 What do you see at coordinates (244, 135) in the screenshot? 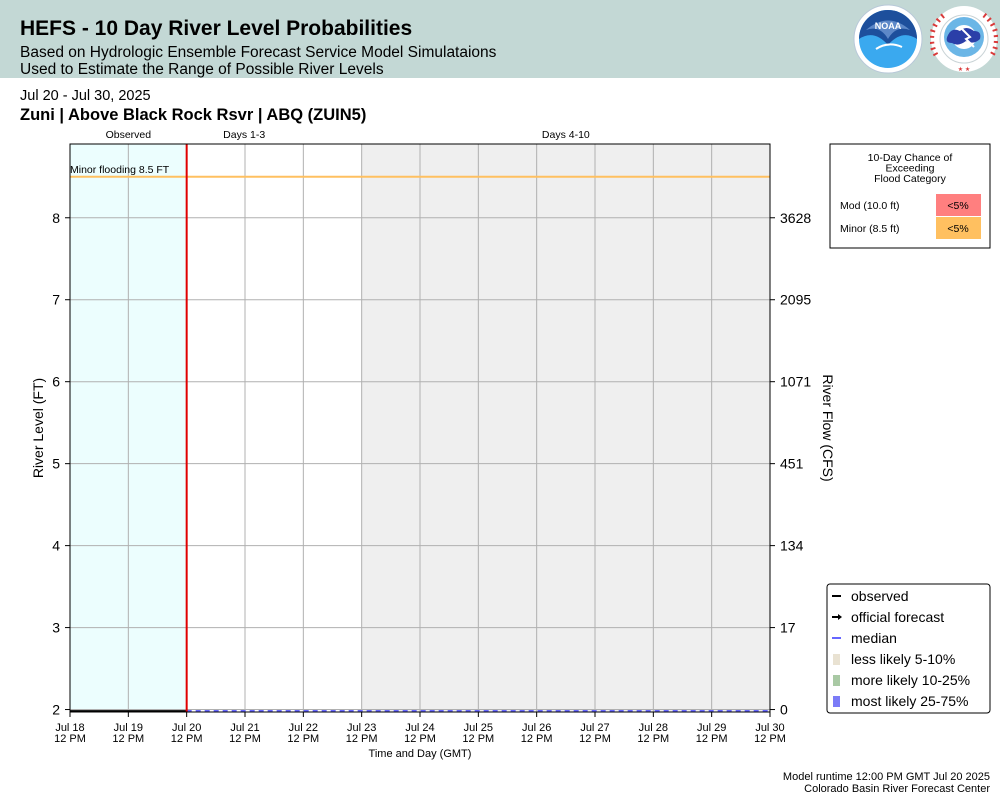
I see `period-label: Days 1-3` at bounding box center [244, 135].